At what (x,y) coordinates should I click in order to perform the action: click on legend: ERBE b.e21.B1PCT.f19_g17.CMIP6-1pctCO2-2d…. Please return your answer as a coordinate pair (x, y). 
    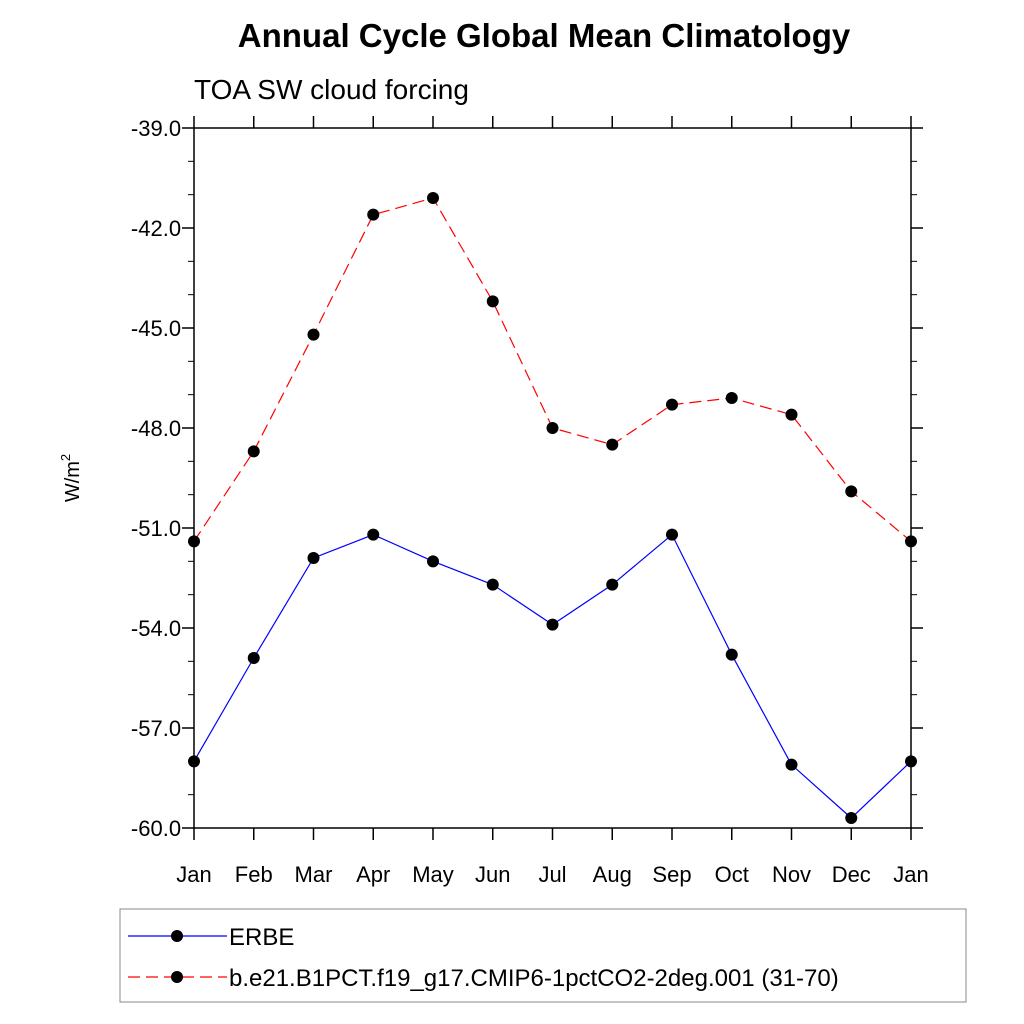
    Looking at the image, I should click on (543, 955).